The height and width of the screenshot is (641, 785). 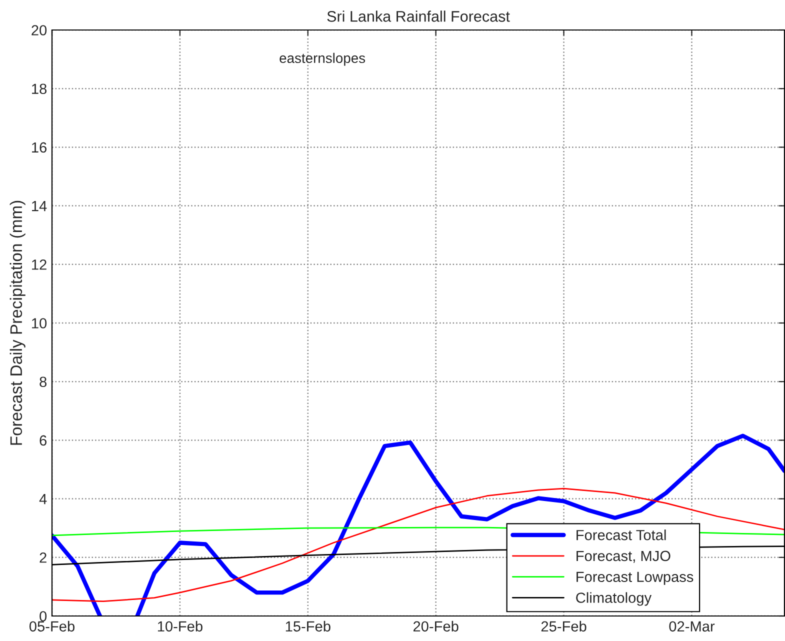 I want to click on y-tick-label: 8, so click(x=43, y=382).